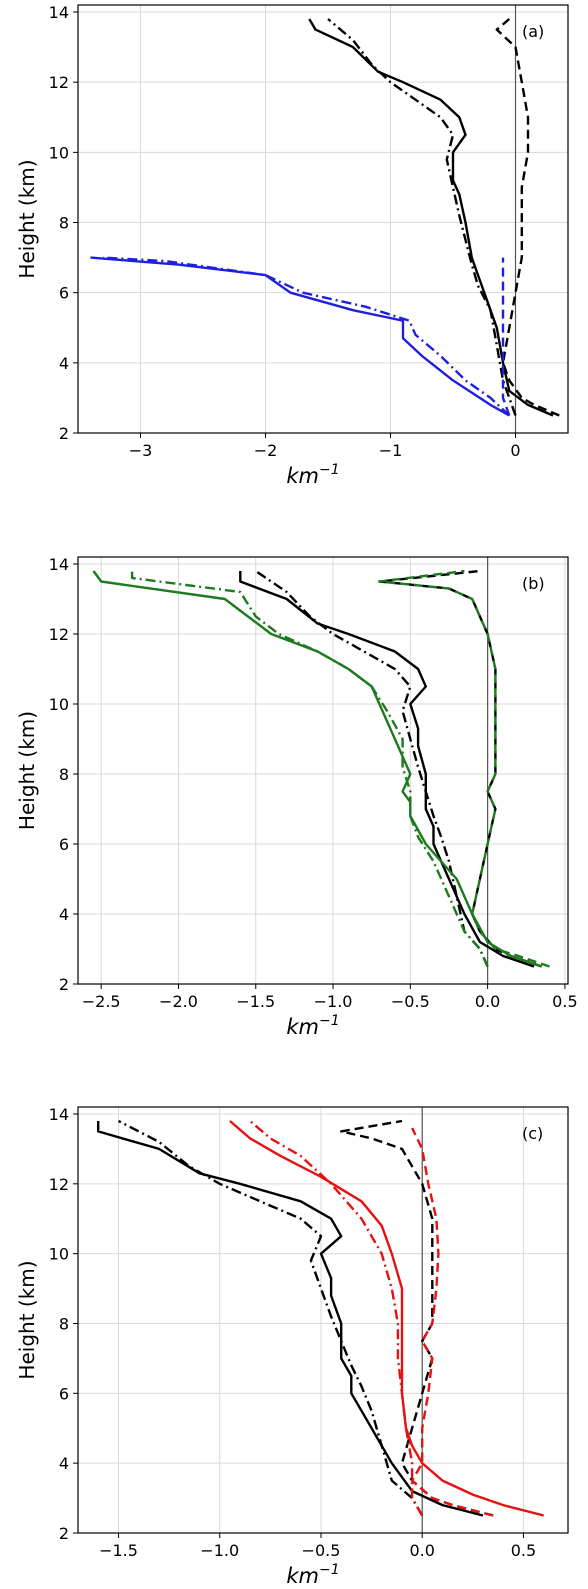 This screenshot has height=1589, width=588. What do you see at coordinates (141, 450) in the screenshot?
I see `x-tick-label: −3` at bounding box center [141, 450].